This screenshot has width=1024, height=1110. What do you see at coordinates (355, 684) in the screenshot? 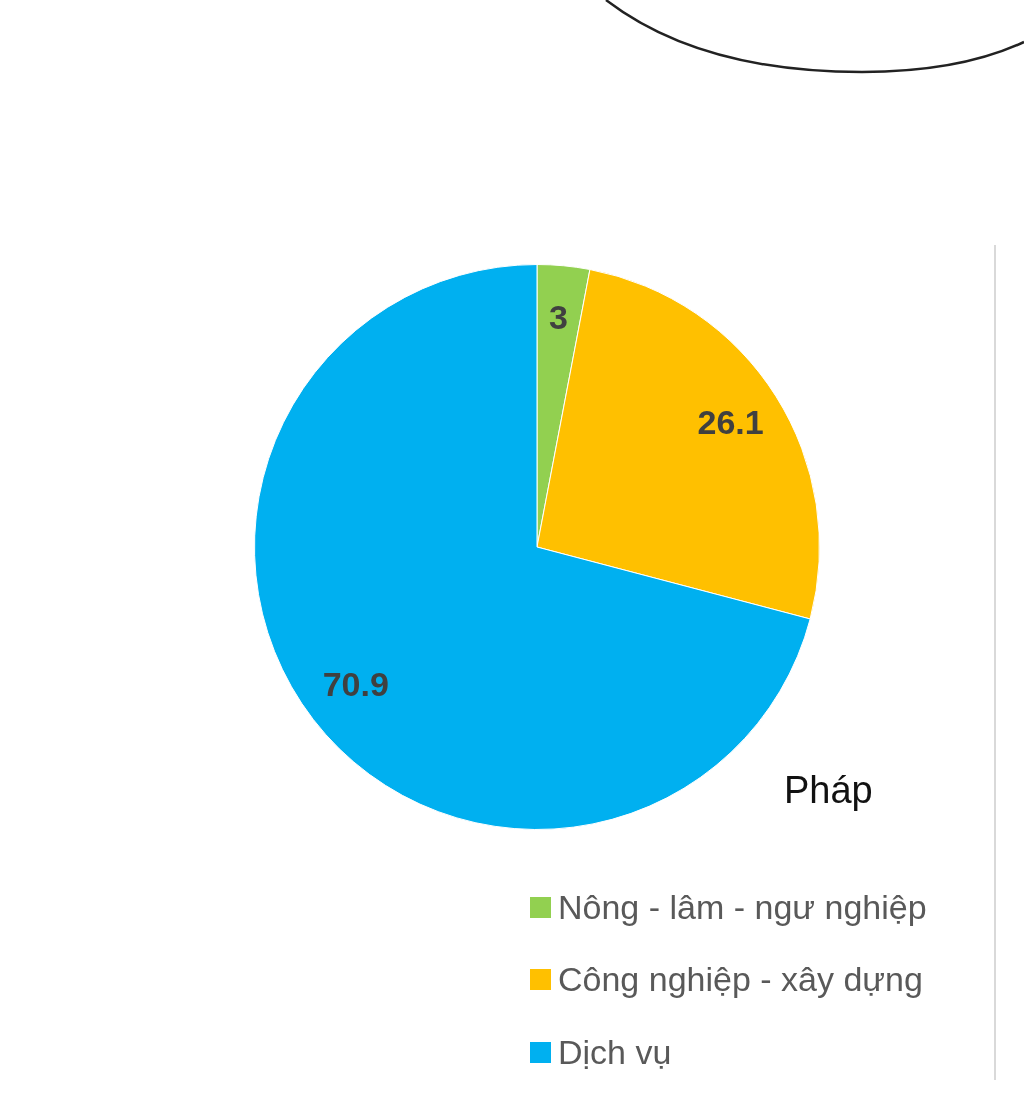
I see `data-label: 70.9` at bounding box center [355, 684].